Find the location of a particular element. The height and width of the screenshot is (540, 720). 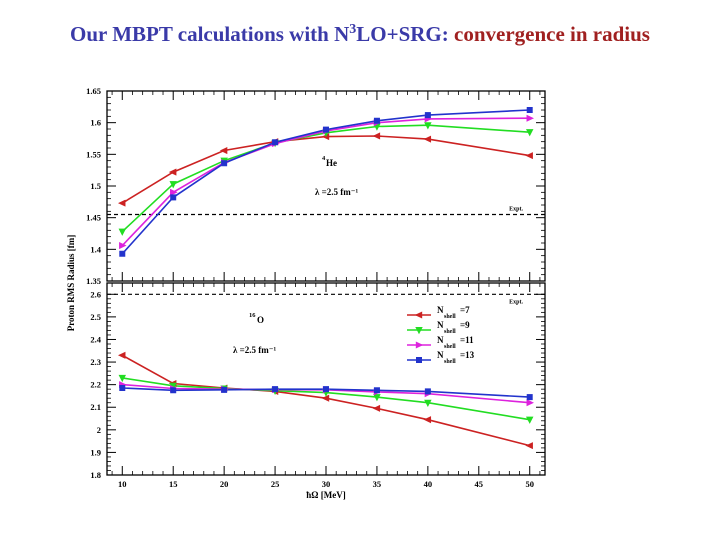

xtick-label-3: 25 is located at coordinates (275, 484).